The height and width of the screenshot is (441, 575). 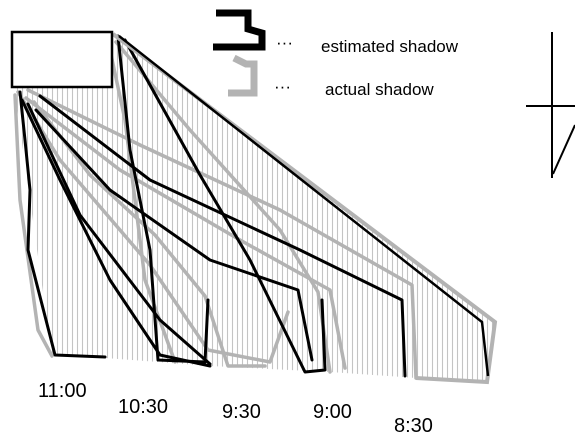 What do you see at coordinates (239, 30) in the screenshot?
I see `estimated-shadow-legend-icon` at bounding box center [239, 30].